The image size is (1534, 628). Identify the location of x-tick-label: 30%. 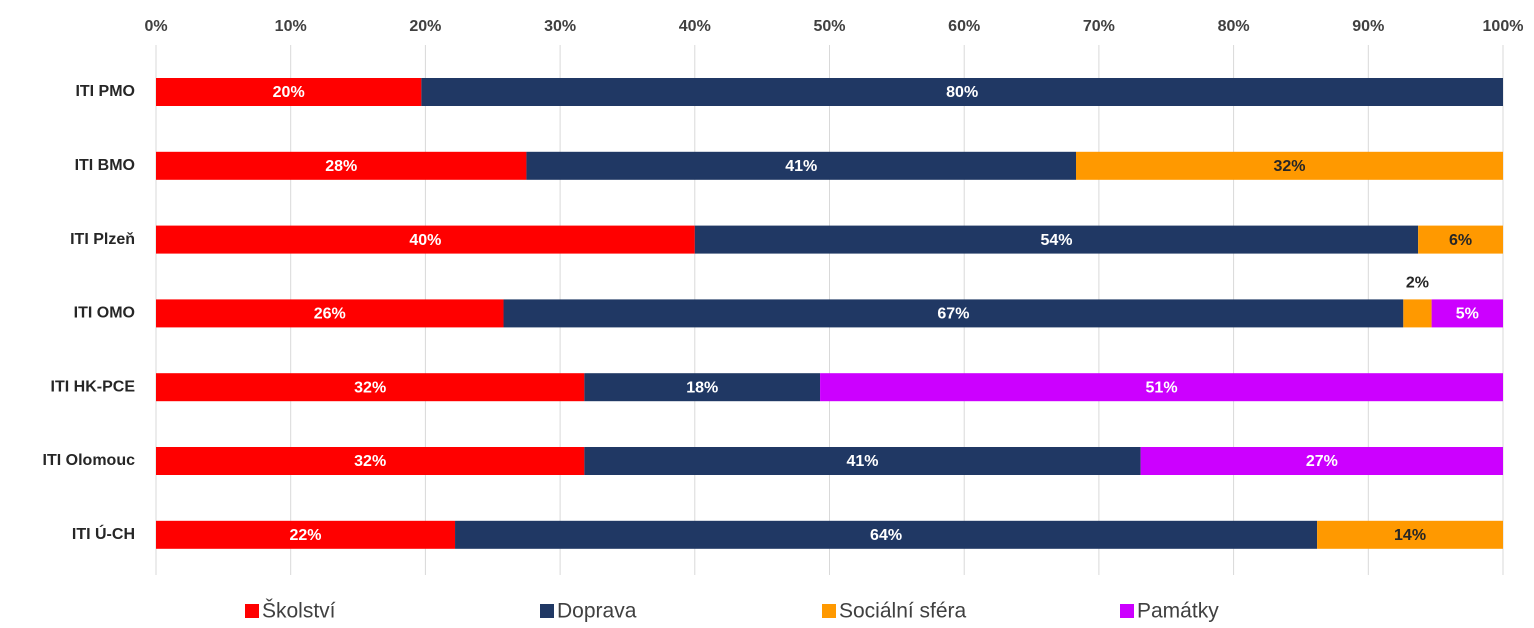
(560, 26).